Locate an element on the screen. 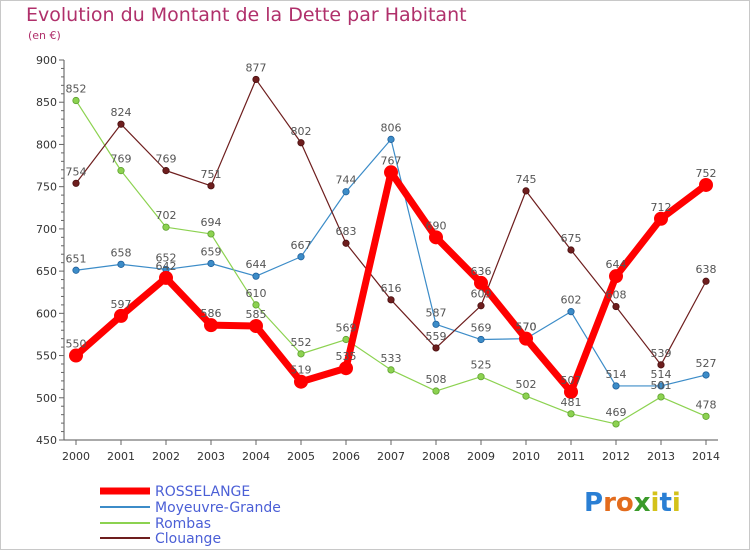 This screenshot has width=750, height=550. data-label-clouange: 877 is located at coordinates (256, 67).